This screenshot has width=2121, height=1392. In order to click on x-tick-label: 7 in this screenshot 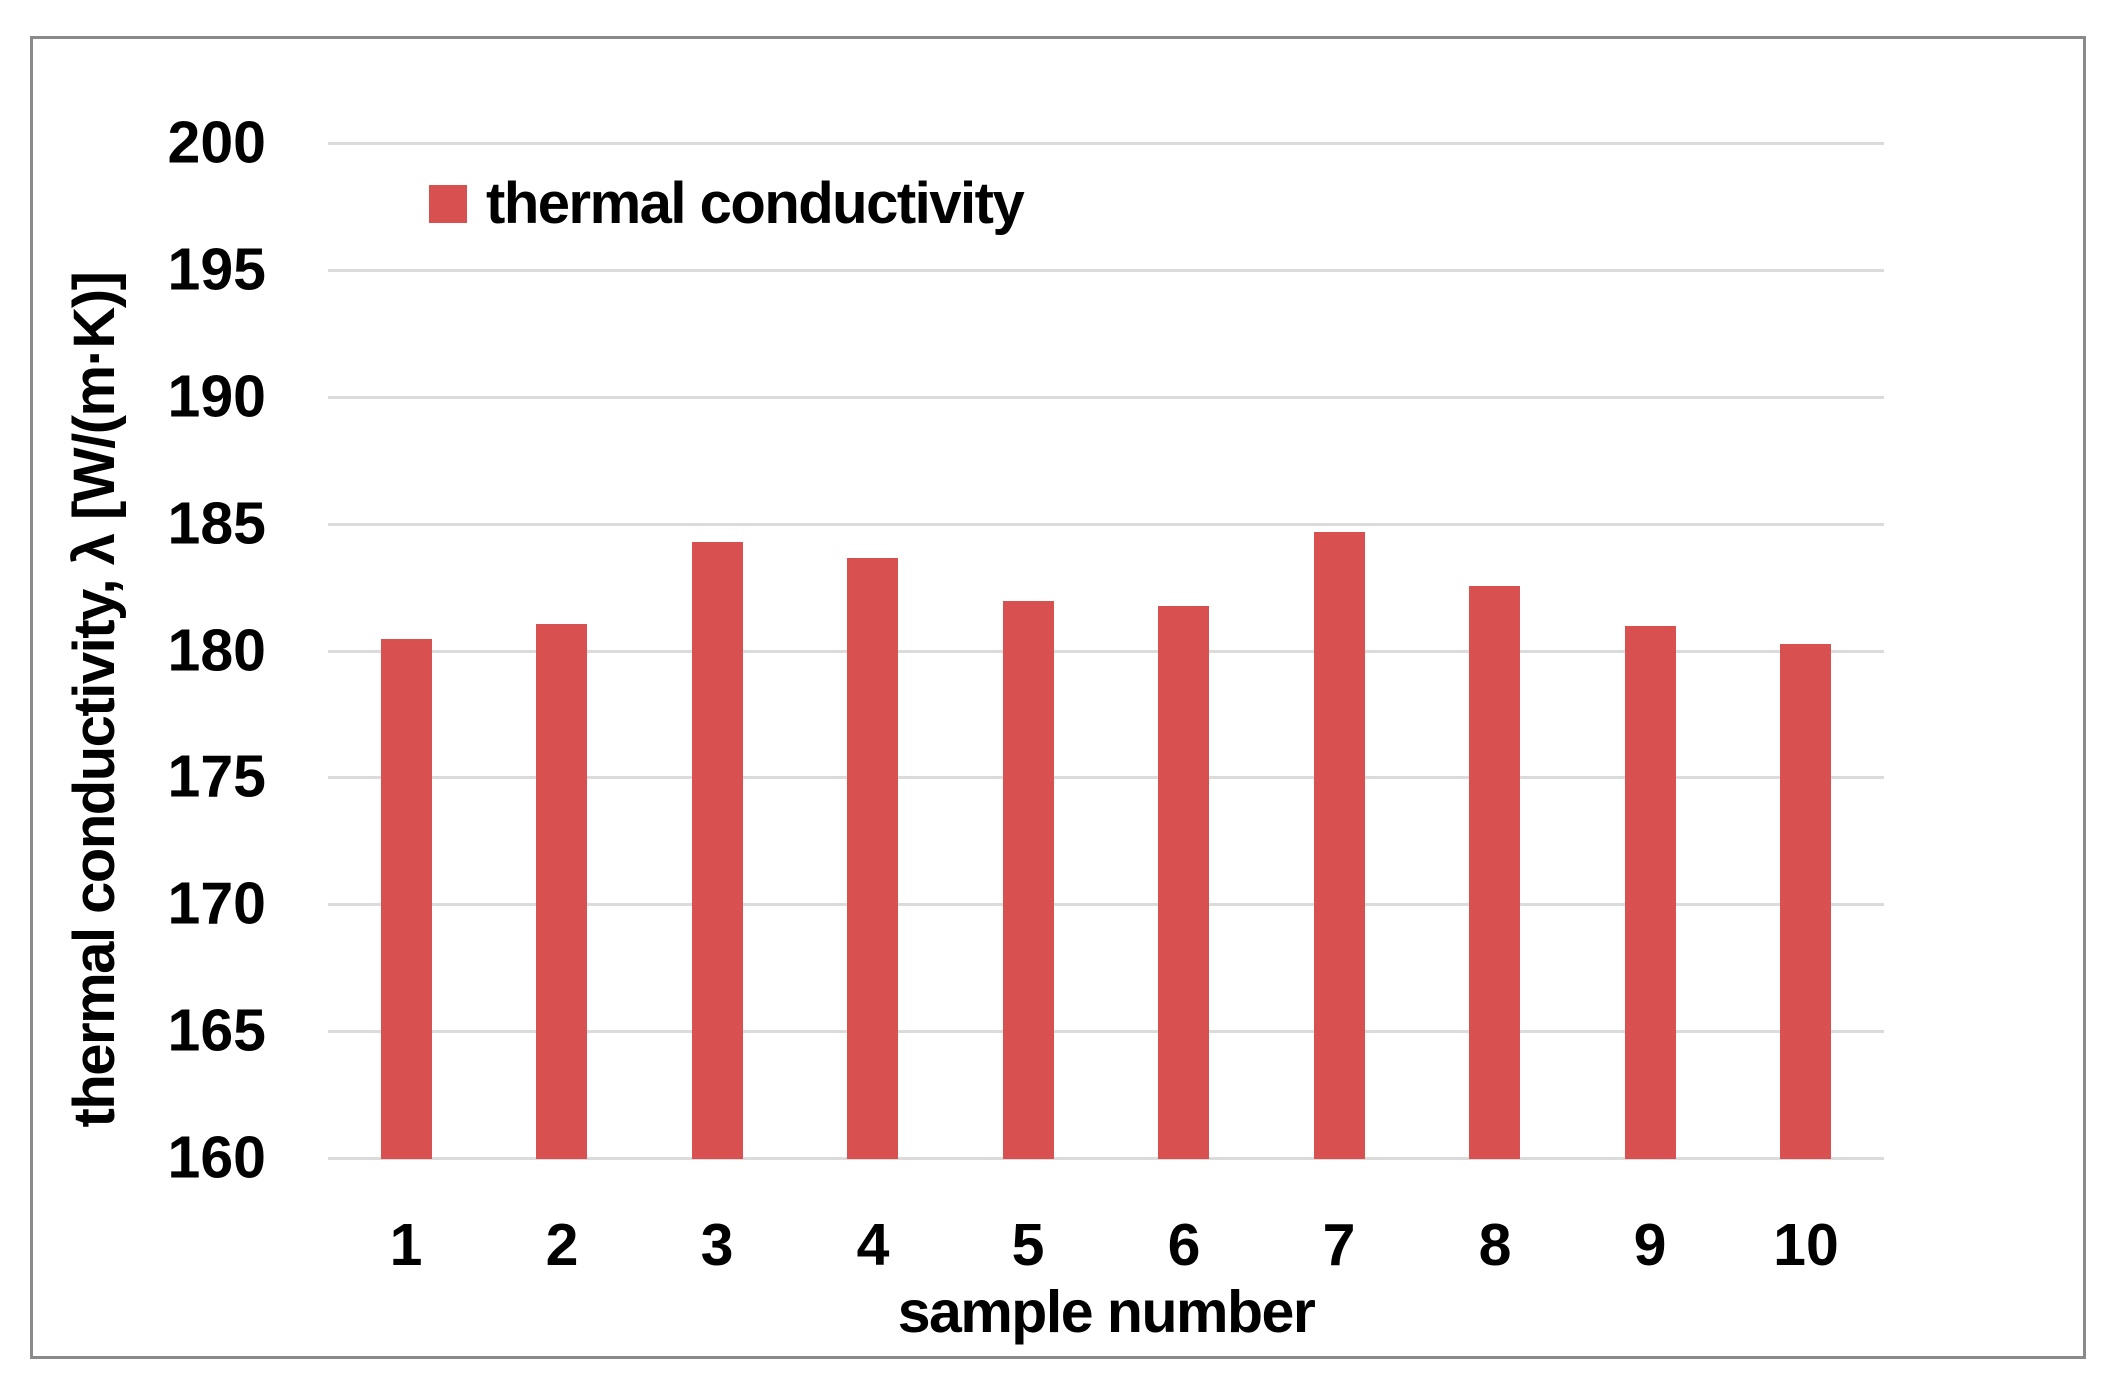, I will do `click(1339, 1245)`.